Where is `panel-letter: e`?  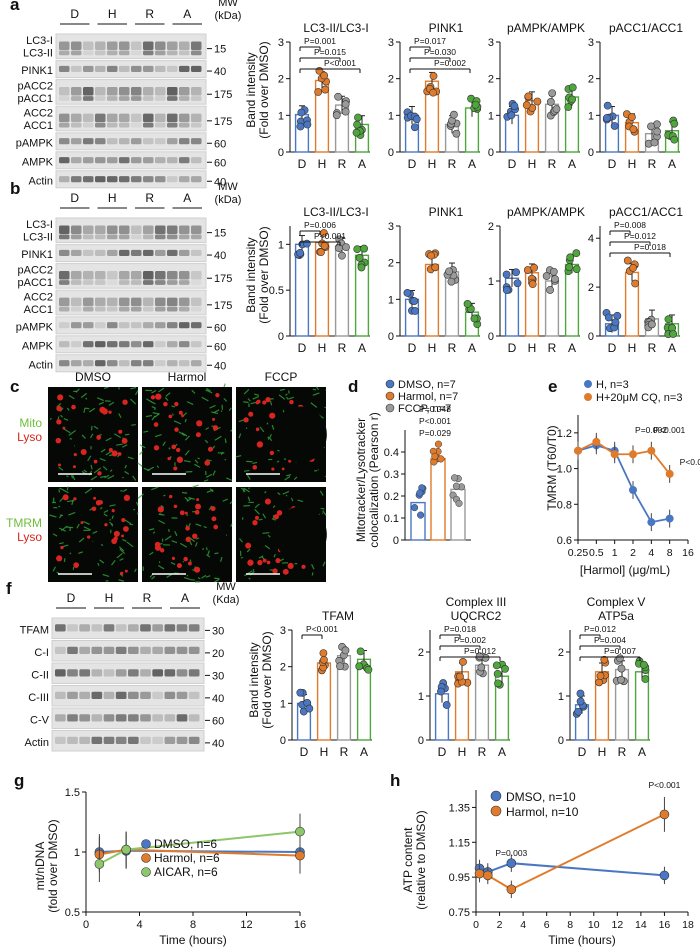 panel-letter: e is located at coordinates (552, 386).